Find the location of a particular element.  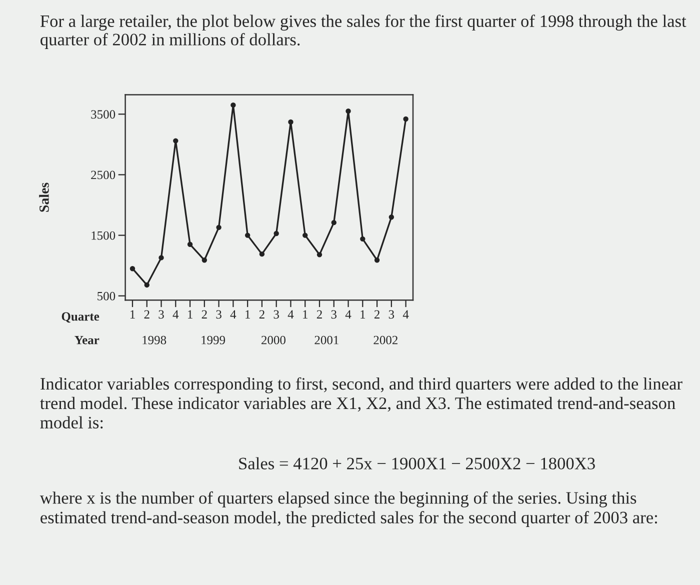

y-tick-label: 1500 is located at coordinates (104, 235).